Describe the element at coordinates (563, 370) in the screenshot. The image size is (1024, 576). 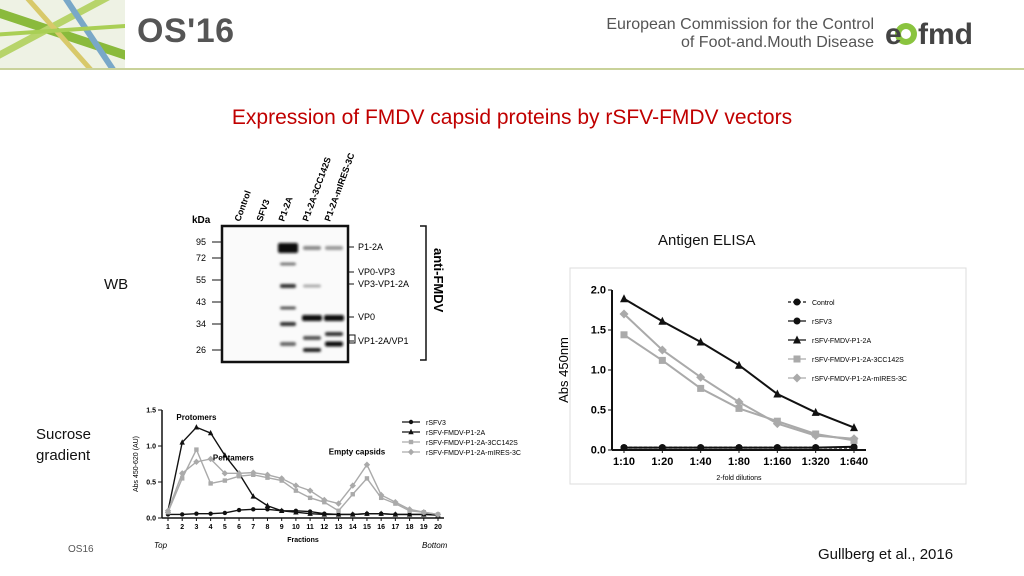
I see `elisa-y-axis-label: Abs 450nm` at that location.